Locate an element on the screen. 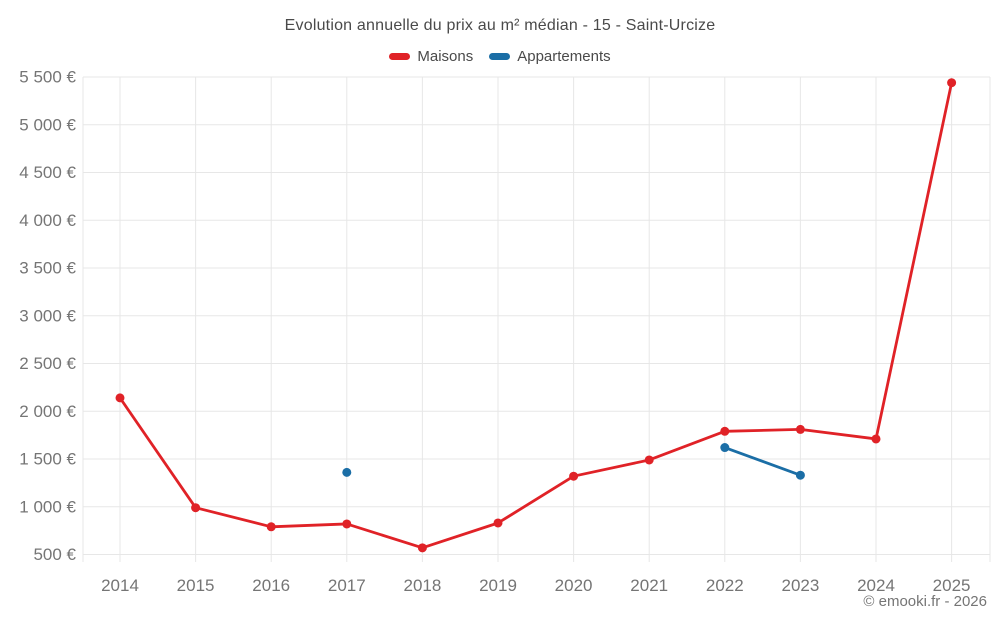  data-point-maisons-2022 is located at coordinates (725, 431).